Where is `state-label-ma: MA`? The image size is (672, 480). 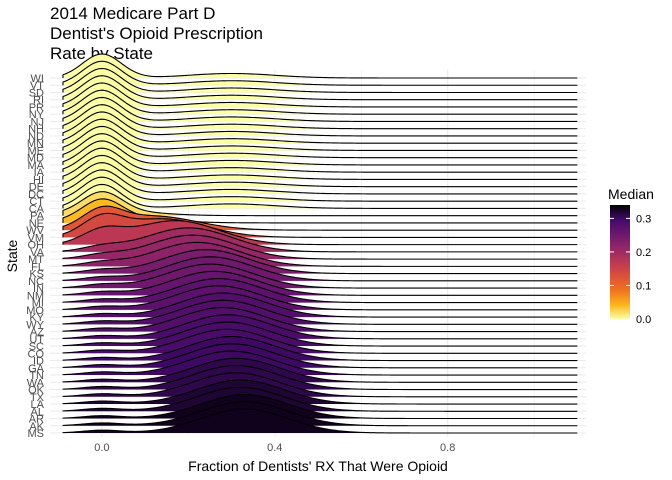
state-label-ma: MA is located at coordinates (36, 166).